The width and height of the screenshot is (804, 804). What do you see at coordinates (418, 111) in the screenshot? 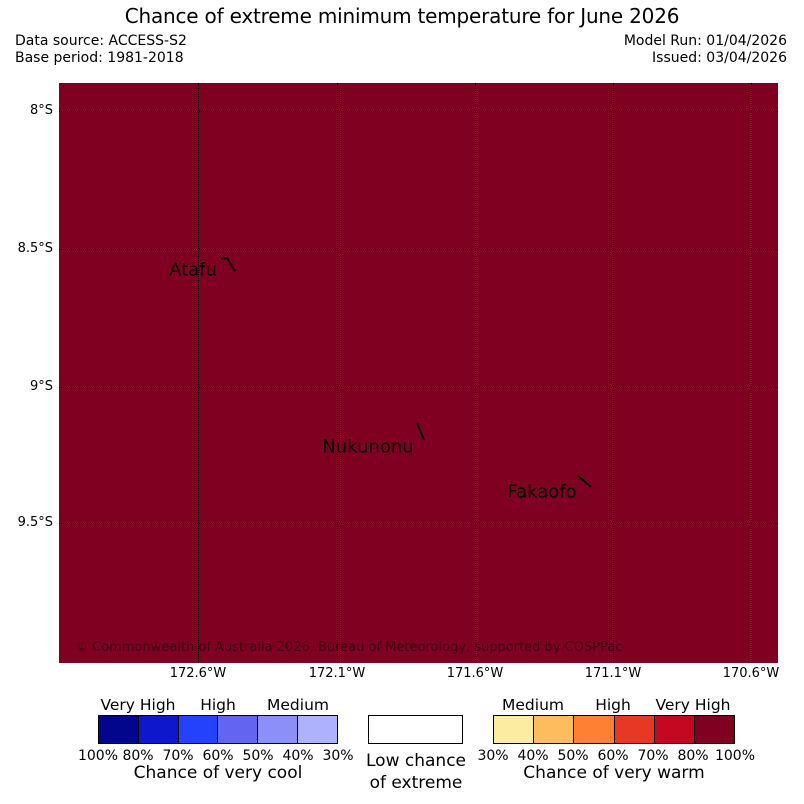
I see `gridline-8s` at bounding box center [418, 111].